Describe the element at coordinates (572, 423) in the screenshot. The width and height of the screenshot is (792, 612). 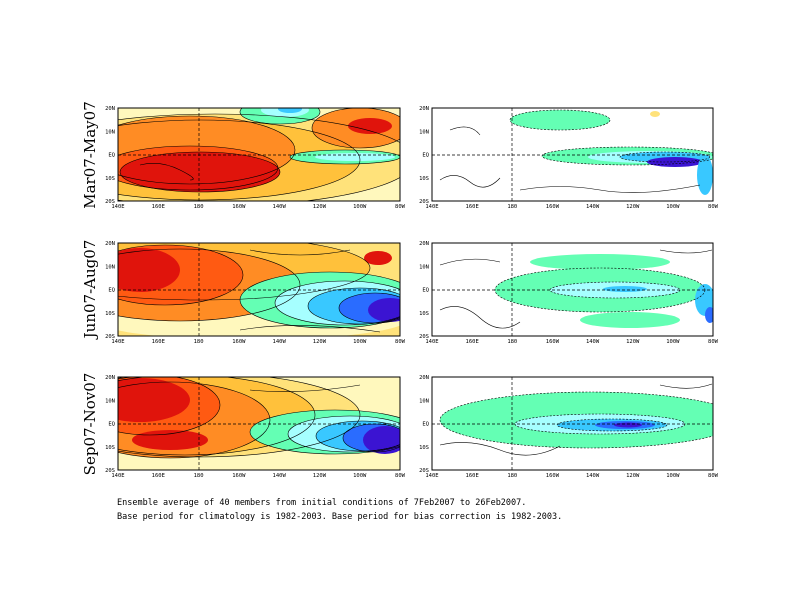
I see `panel-son-anomaly` at that location.